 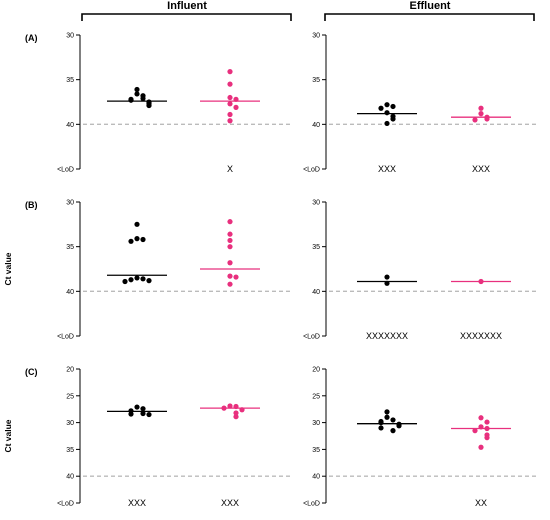 What do you see at coordinates (481, 503) in the screenshot?
I see `non-detect-marks: XX` at bounding box center [481, 503].